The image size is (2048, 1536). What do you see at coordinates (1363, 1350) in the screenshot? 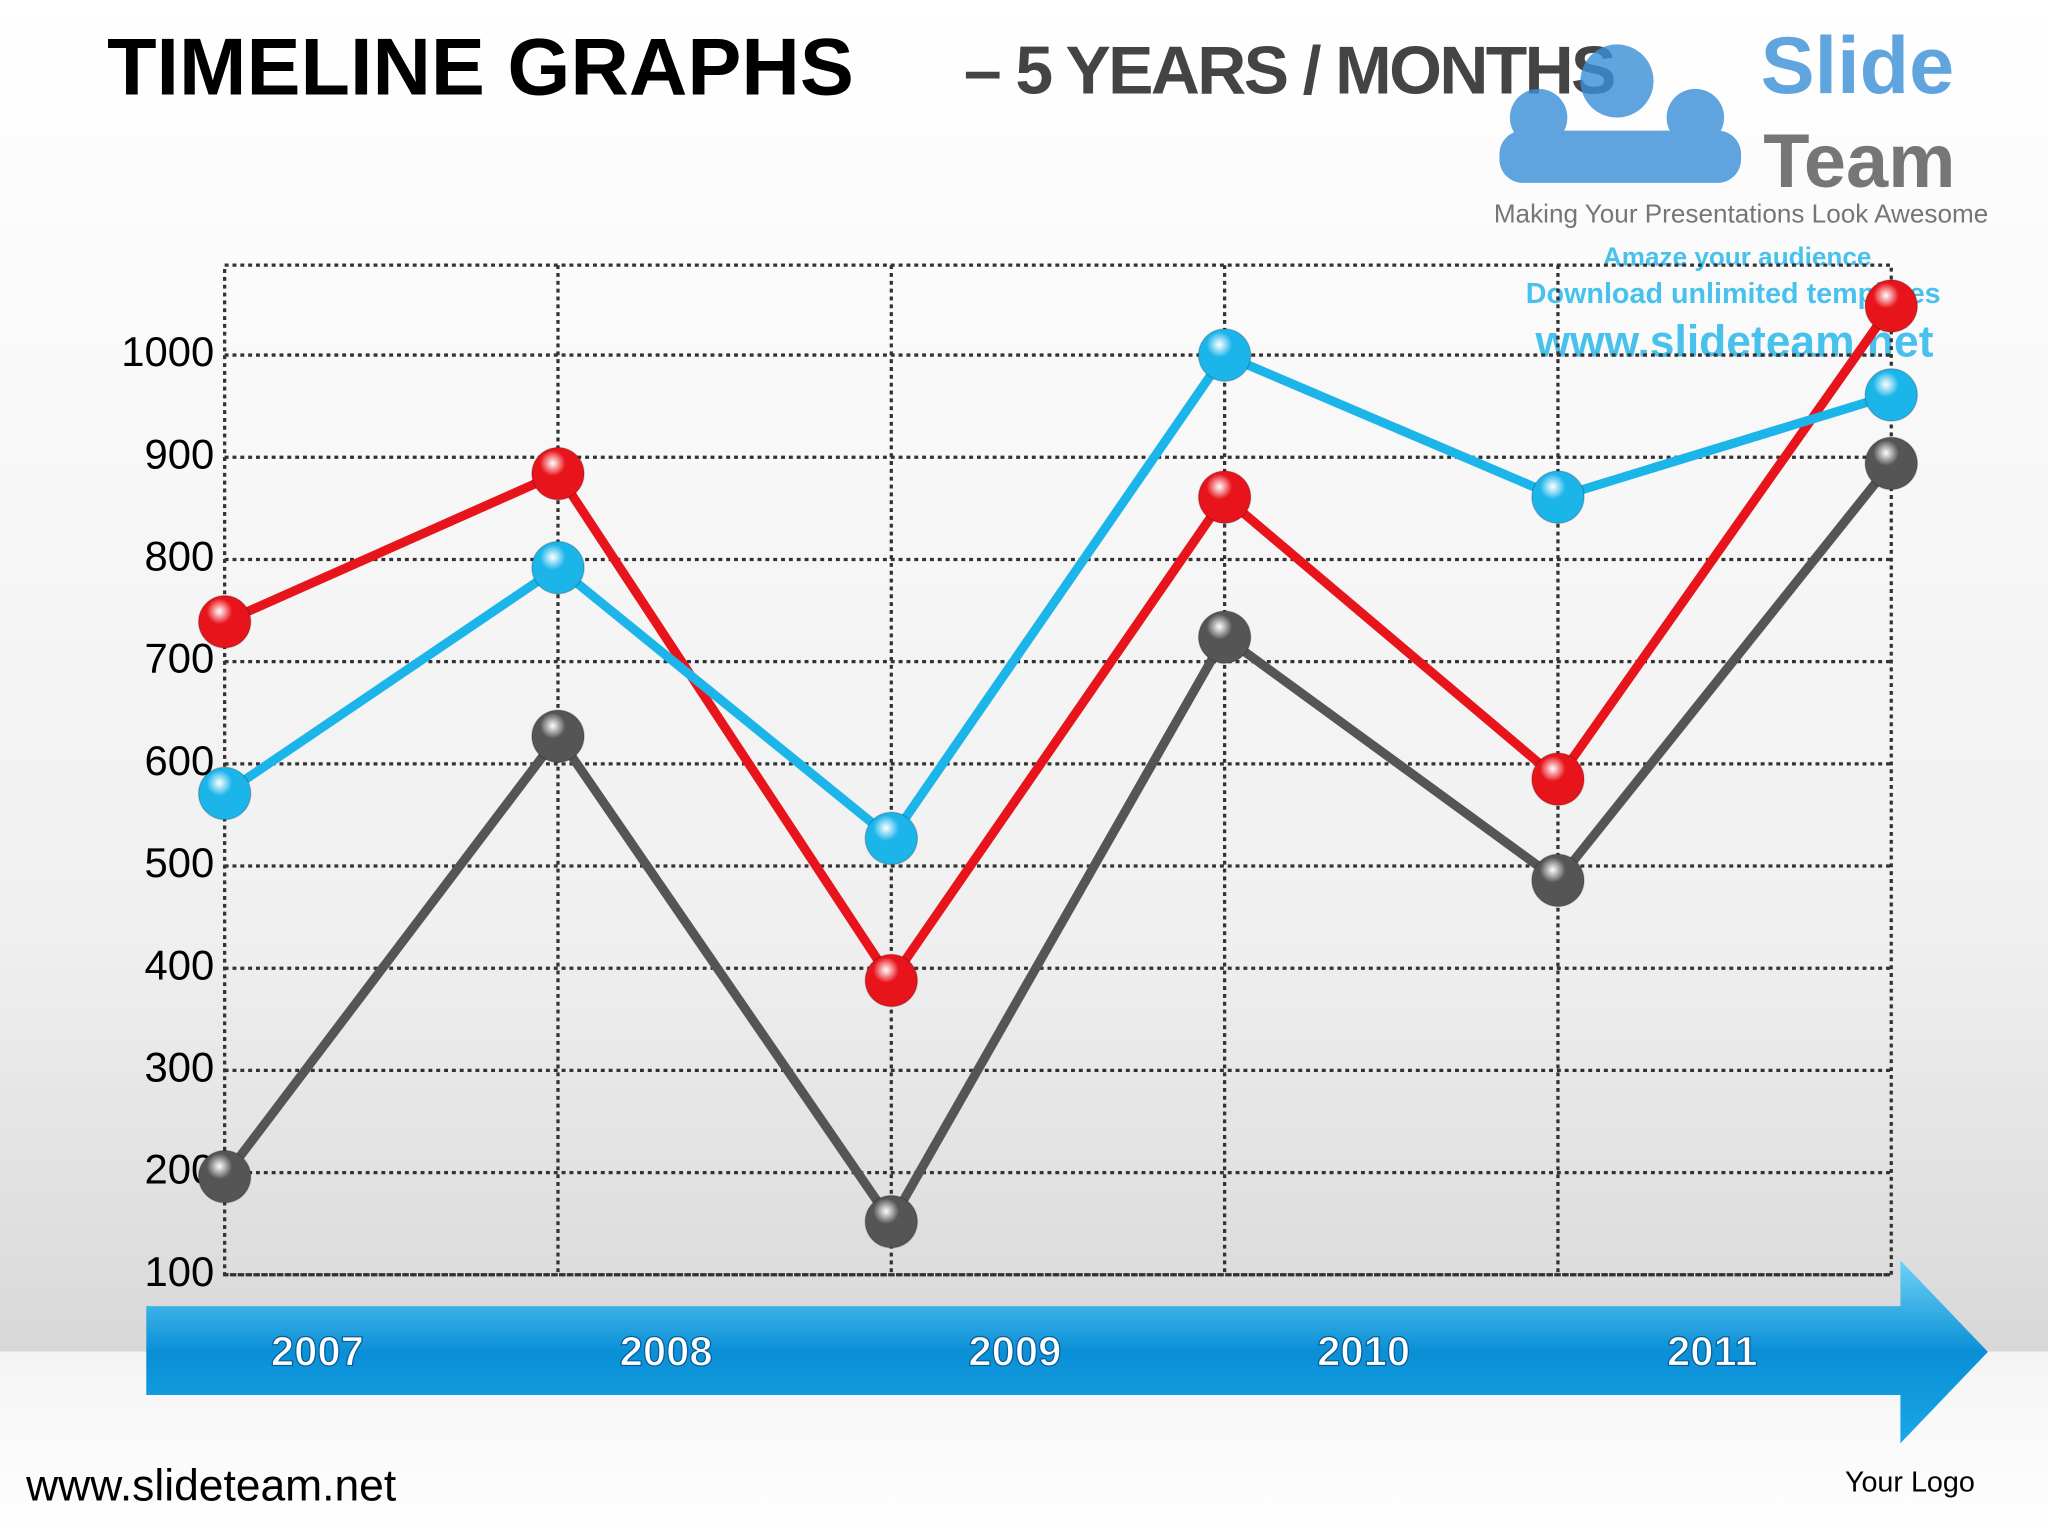
I see `timeline-label: 2010` at bounding box center [1363, 1350].